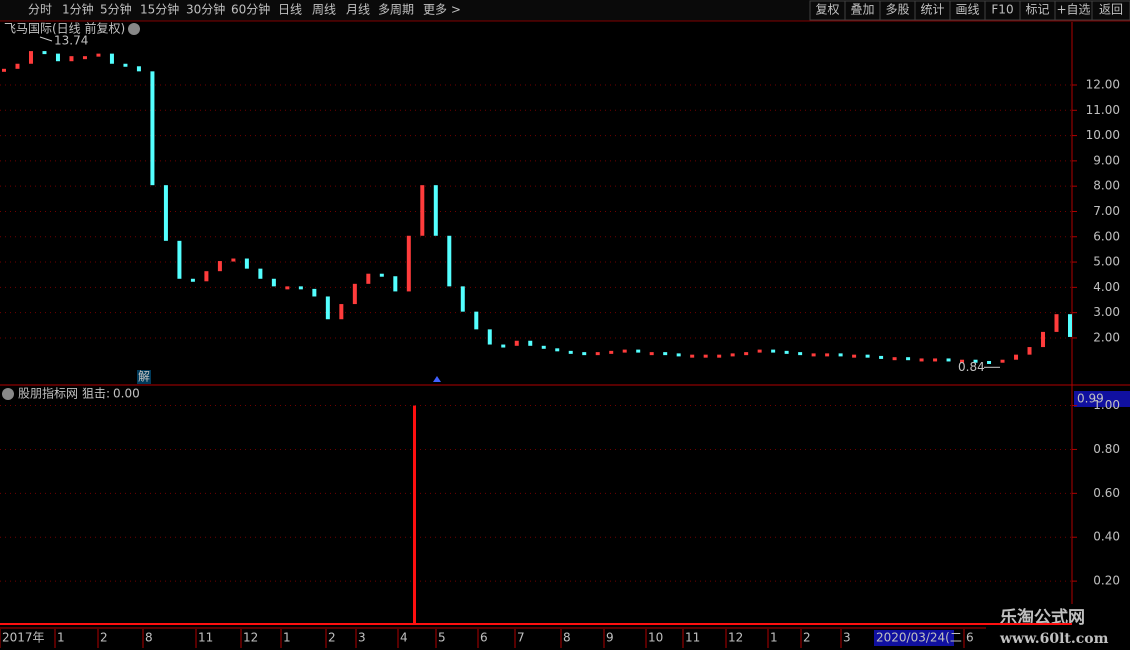 The height and width of the screenshot is (650, 1130). What do you see at coordinates (735, 638) in the screenshot?
I see `x-tick-label: 12` at bounding box center [735, 638].